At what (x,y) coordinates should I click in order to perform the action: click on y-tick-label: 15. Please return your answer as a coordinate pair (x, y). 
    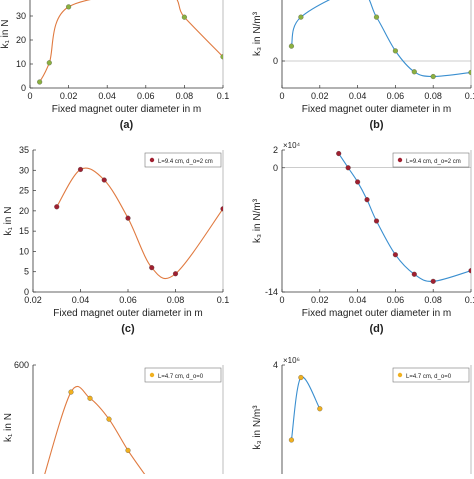
    Looking at the image, I should click on (24, 231).